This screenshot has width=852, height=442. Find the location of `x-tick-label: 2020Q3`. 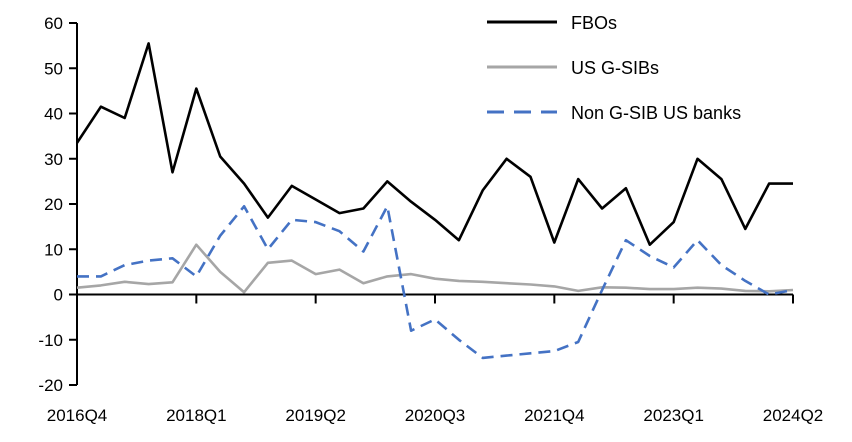

x-tick-label: 2020Q3 is located at coordinates (435, 415).